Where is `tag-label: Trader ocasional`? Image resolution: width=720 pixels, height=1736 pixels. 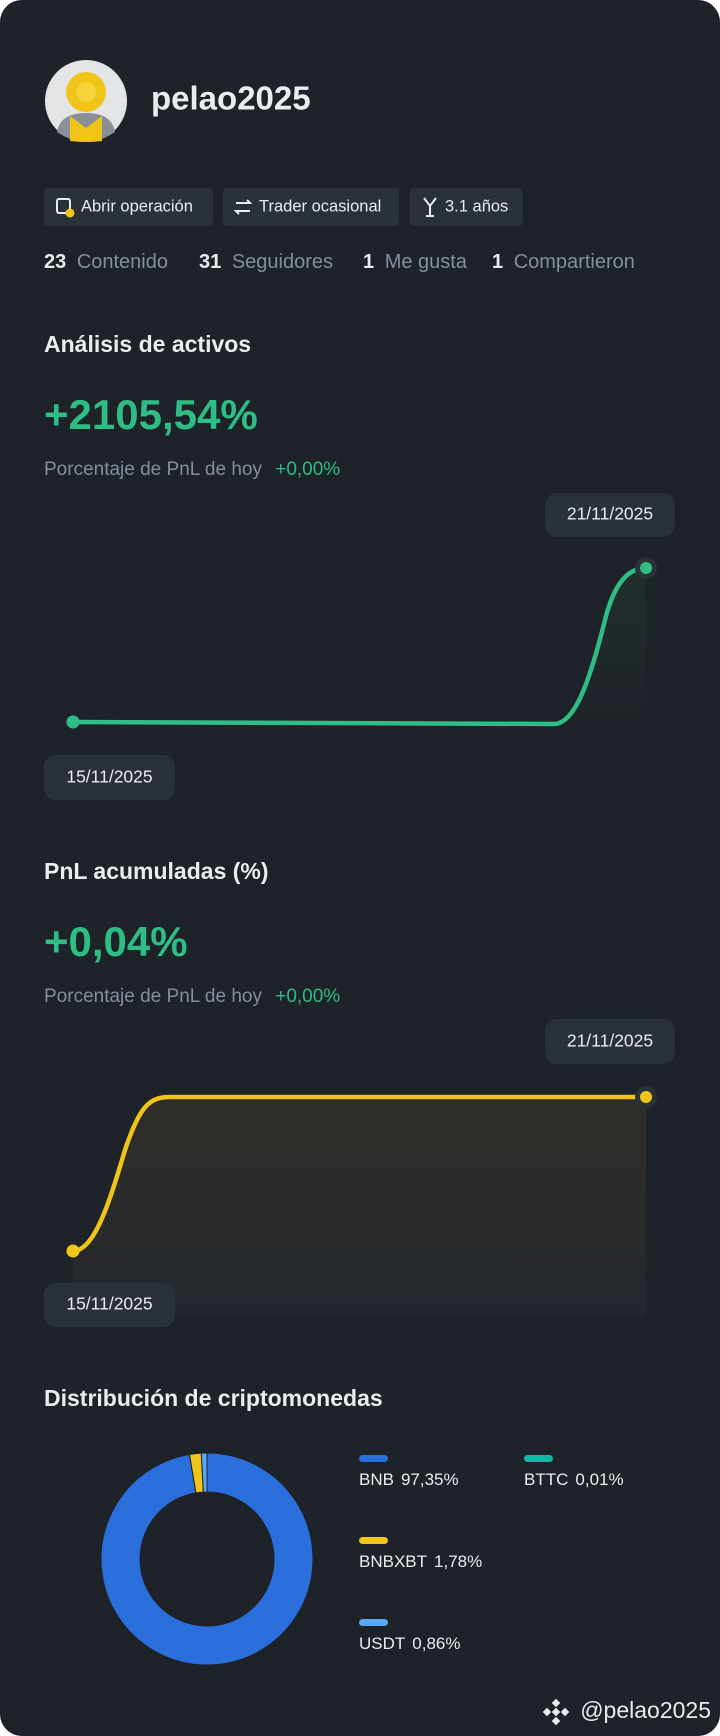 tag-label: Trader ocasional is located at coordinates (320, 206).